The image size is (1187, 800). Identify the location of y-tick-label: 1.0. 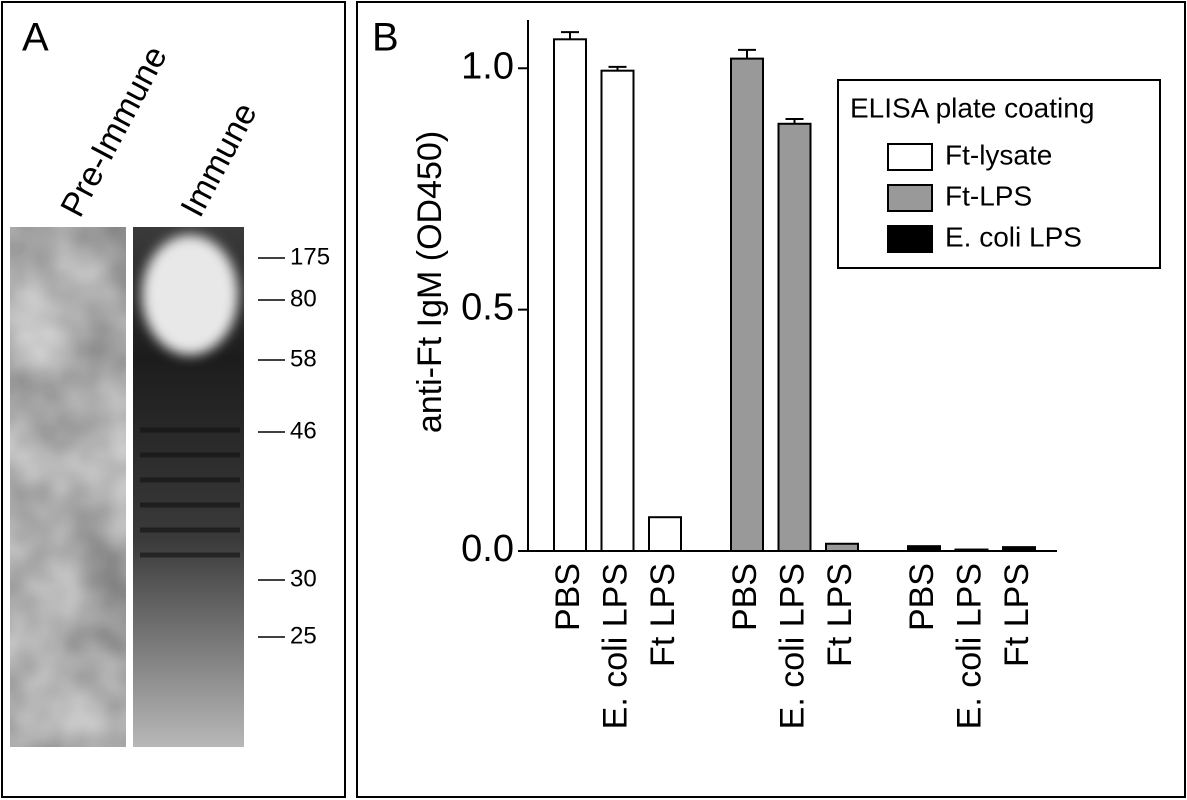
(487, 66).